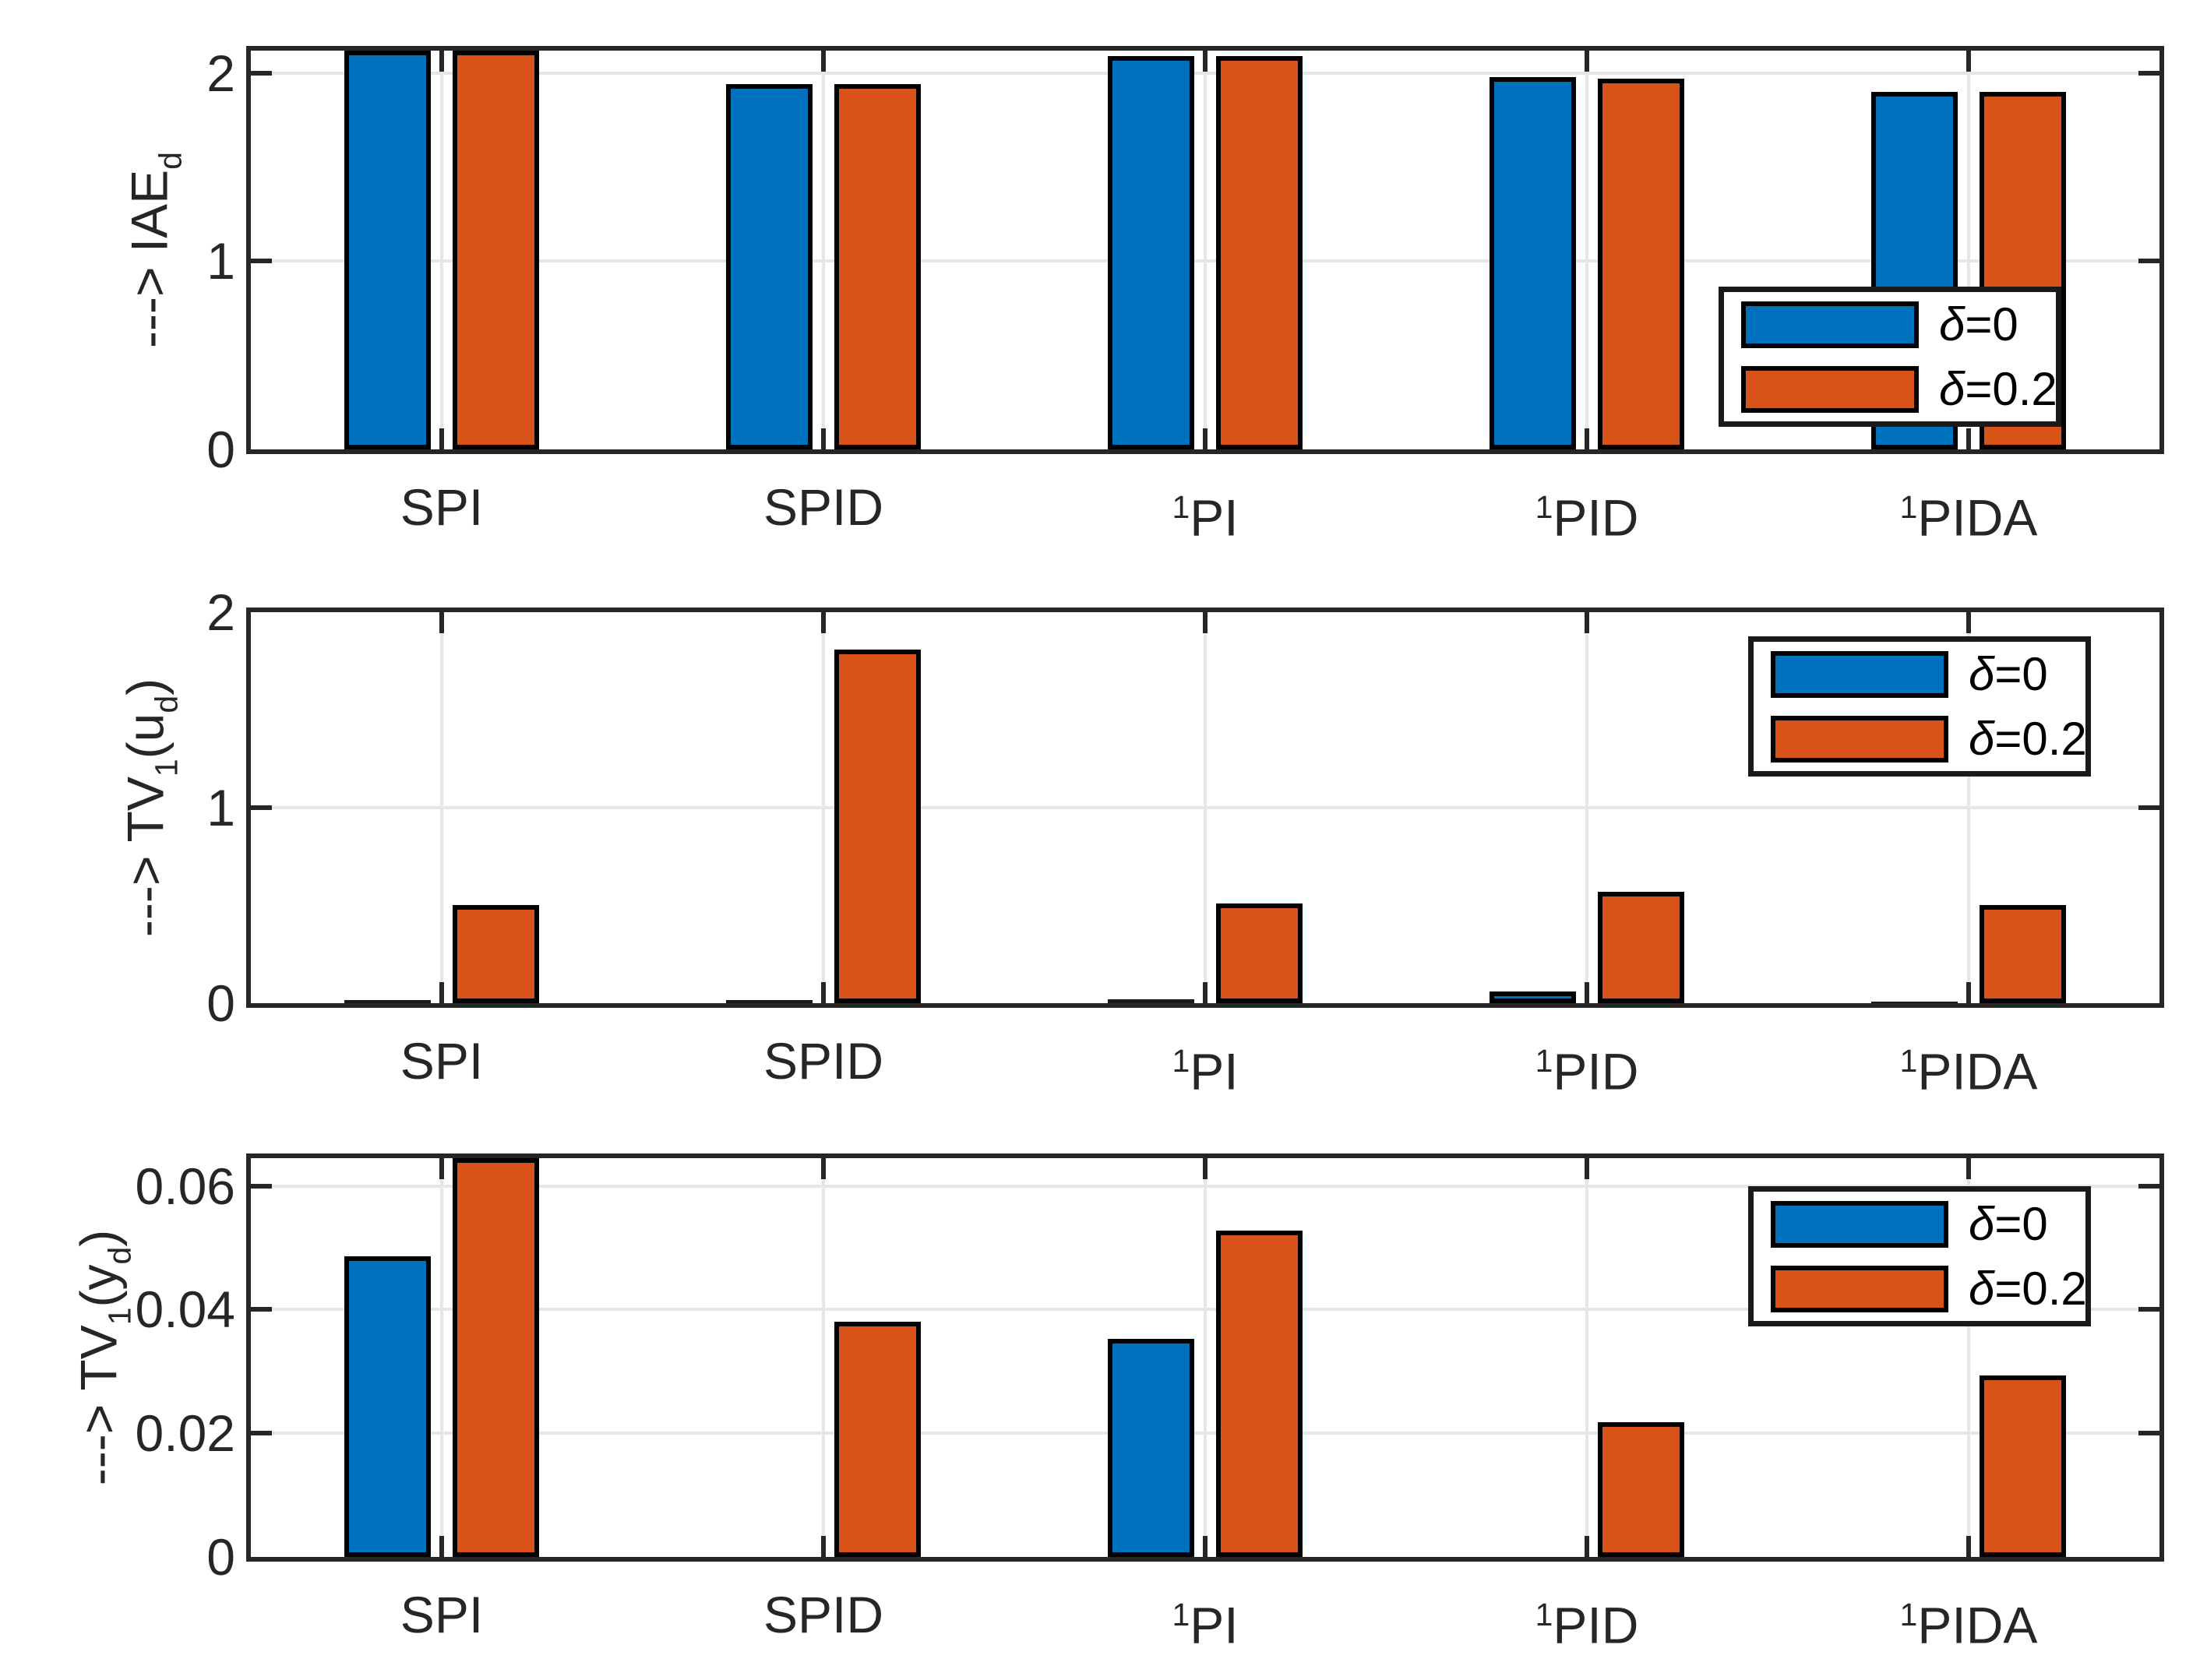 The width and height of the screenshot is (2207, 1680). What do you see at coordinates (185, 1309) in the screenshot?
I see `y-tick-label: 0.04` at bounding box center [185, 1309].